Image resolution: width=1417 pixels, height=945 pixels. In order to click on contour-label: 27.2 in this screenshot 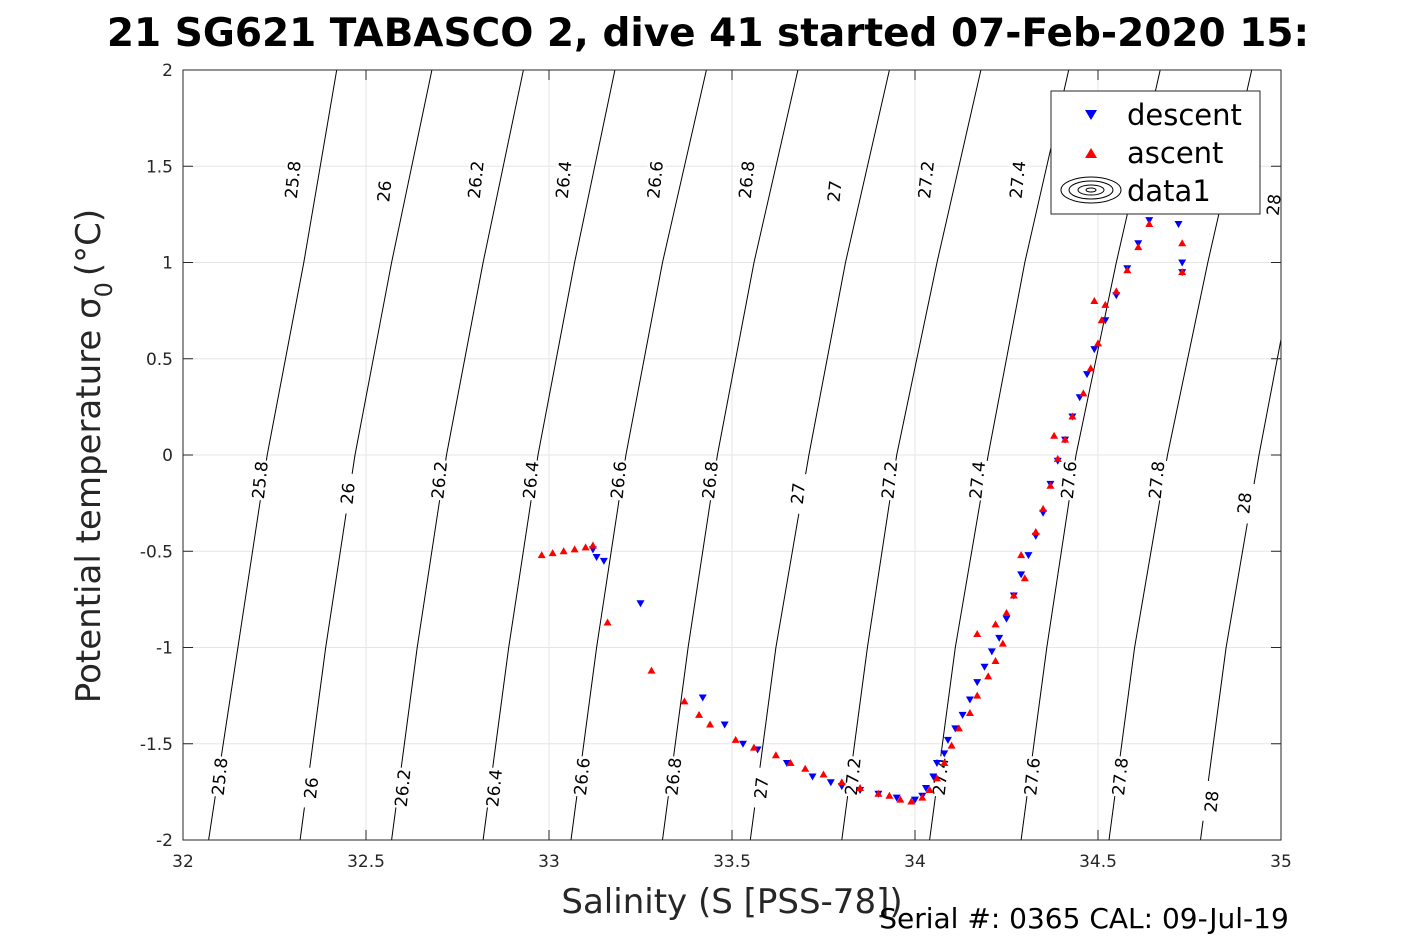, I will do `click(853, 776)`.